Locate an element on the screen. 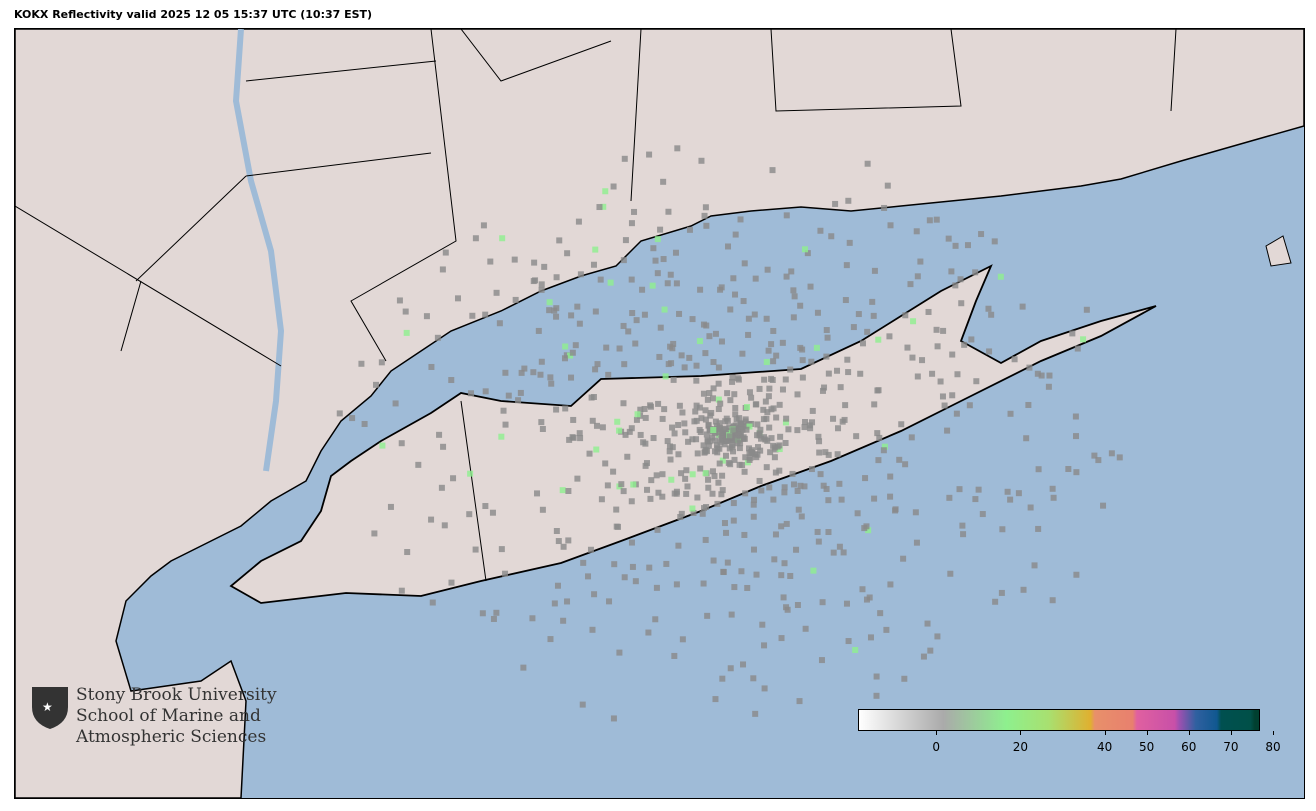  logo-line3: Atmospheric Sciences is located at coordinates (171, 737).